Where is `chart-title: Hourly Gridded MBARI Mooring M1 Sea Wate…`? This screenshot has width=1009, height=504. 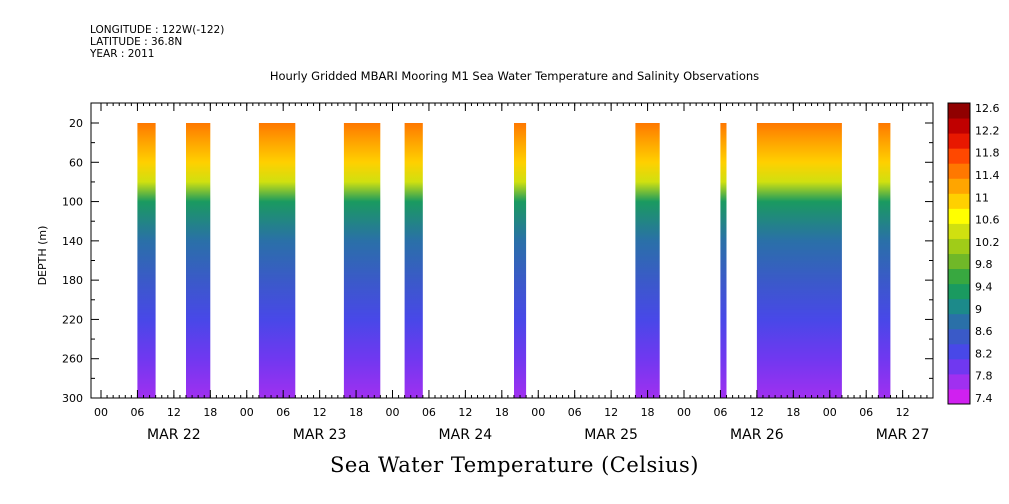
chart-title: Hourly Gridded MBARI Mooring M1 Sea Wate… is located at coordinates (514, 76).